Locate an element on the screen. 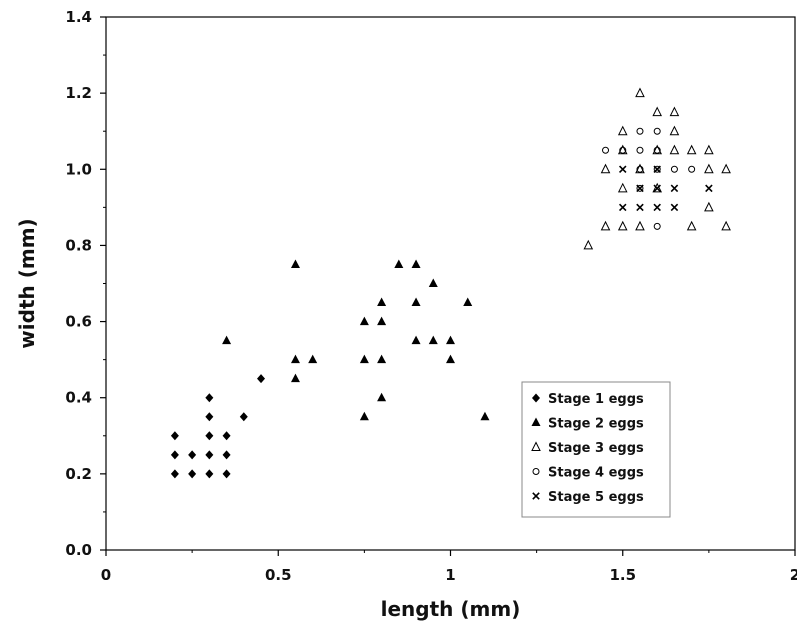 The width and height of the screenshot is (797, 629). x-tick-label: 0.5 is located at coordinates (278, 575).